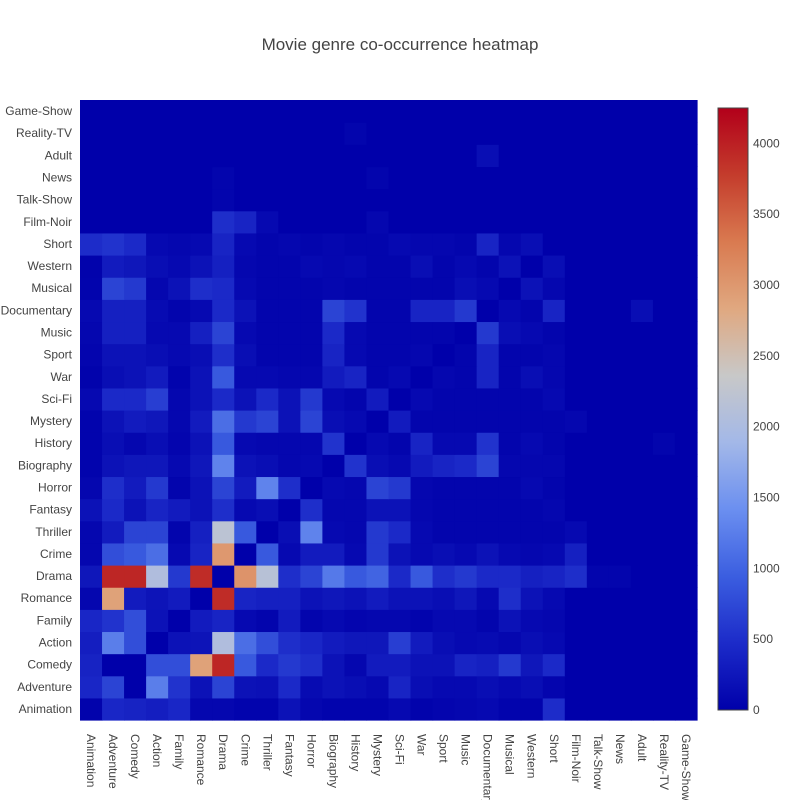  What do you see at coordinates (554, 748) in the screenshot?
I see `x-tick-label: Short` at bounding box center [554, 748].